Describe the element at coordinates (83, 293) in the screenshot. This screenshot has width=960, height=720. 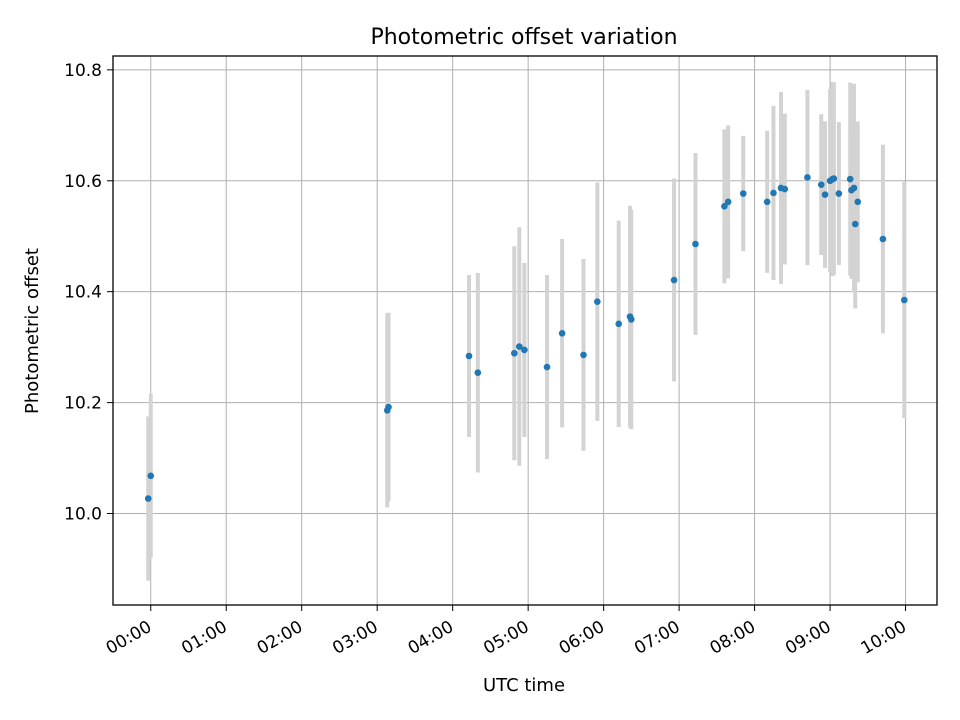
I see `y-tick-label: 10.4` at that location.